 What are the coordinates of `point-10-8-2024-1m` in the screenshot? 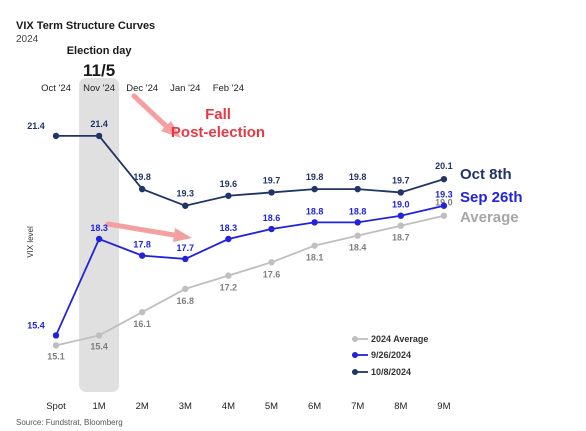 It's located at (99, 136).